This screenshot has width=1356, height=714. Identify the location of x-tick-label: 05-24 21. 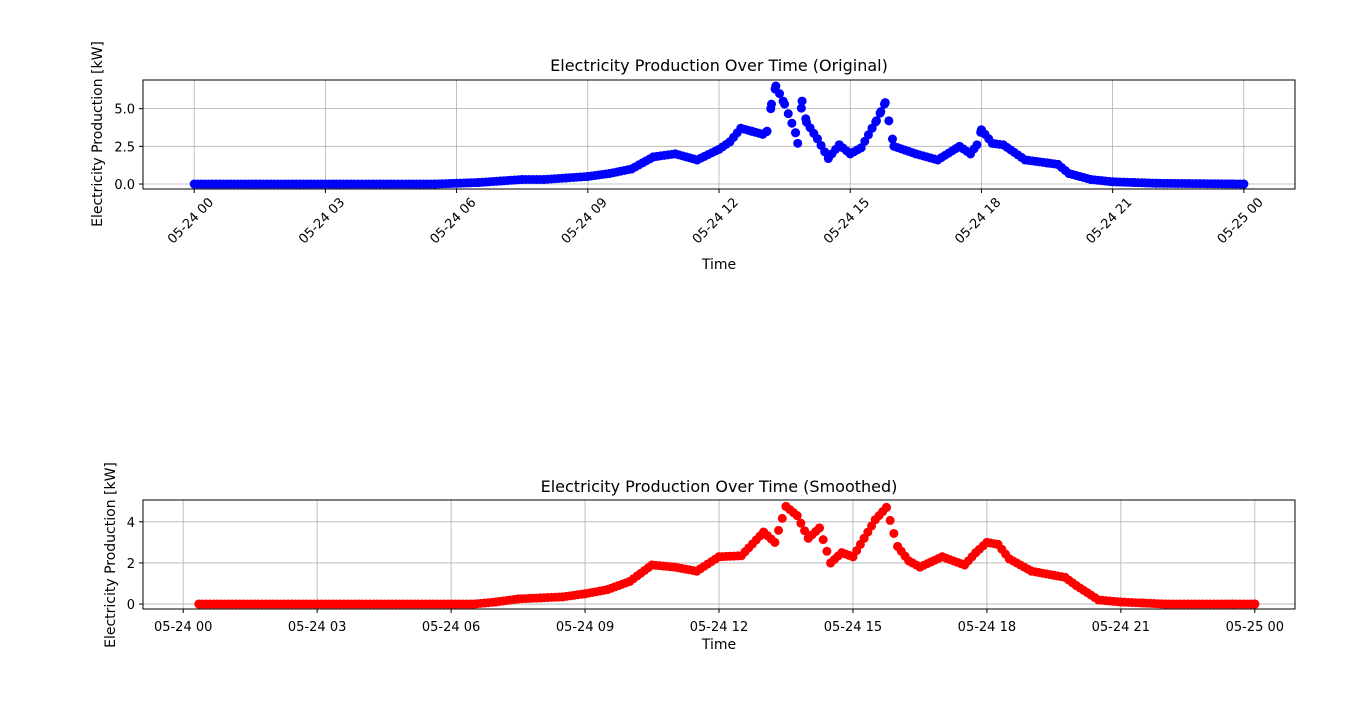
(1121, 627).